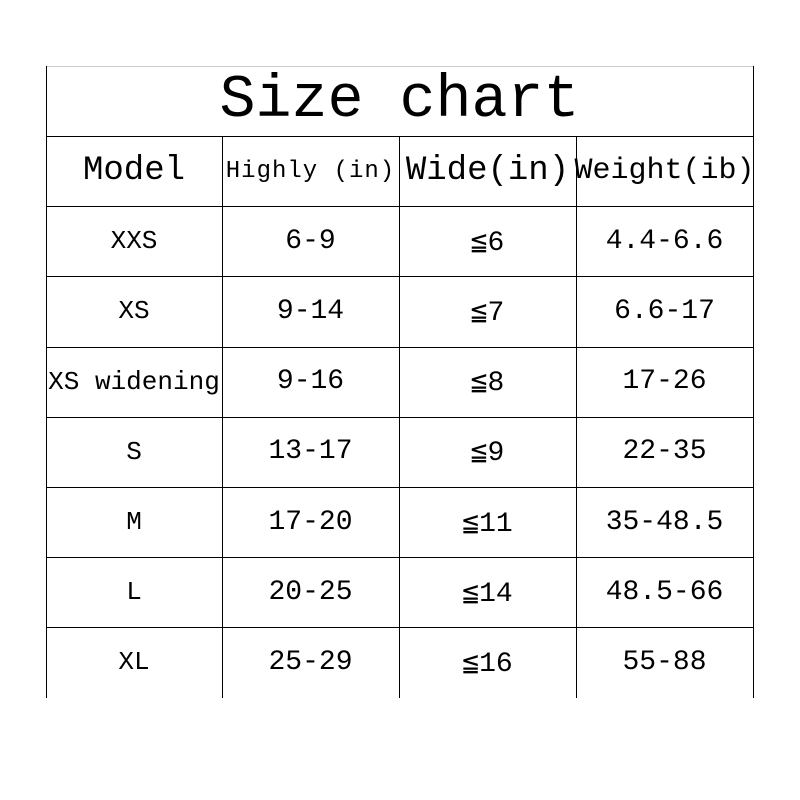 Image resolution: width=800 pixels, height=800 pixels. Describe the element at coordinates (487, 594) in the screenshot. I see `table-cell: ≦14` at that location.